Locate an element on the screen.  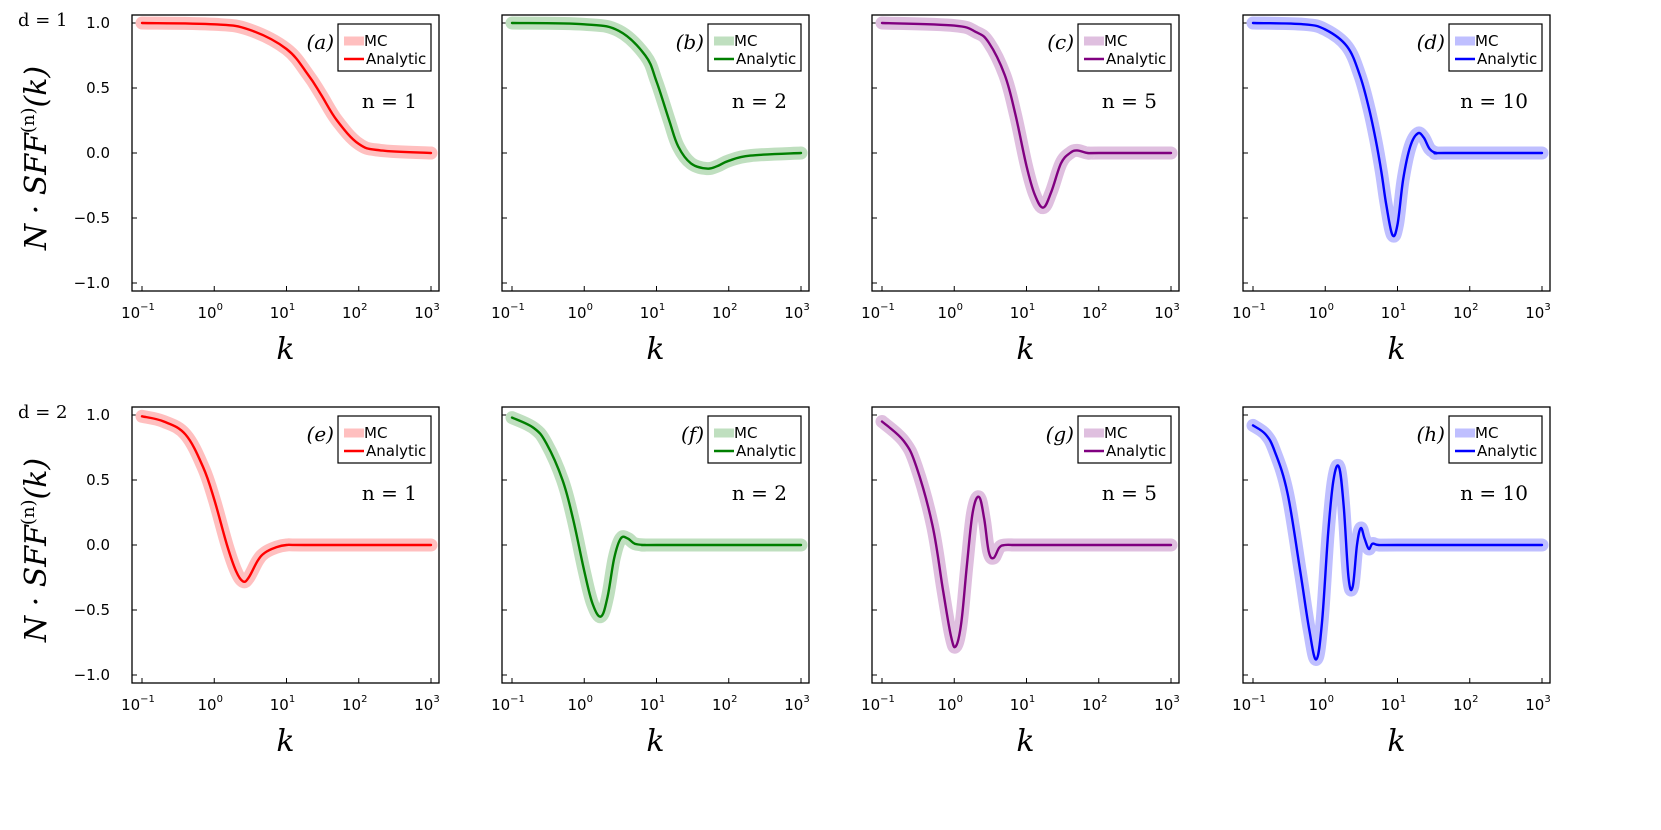
y-label-arg: (k) is located at coordinates (36, 479).